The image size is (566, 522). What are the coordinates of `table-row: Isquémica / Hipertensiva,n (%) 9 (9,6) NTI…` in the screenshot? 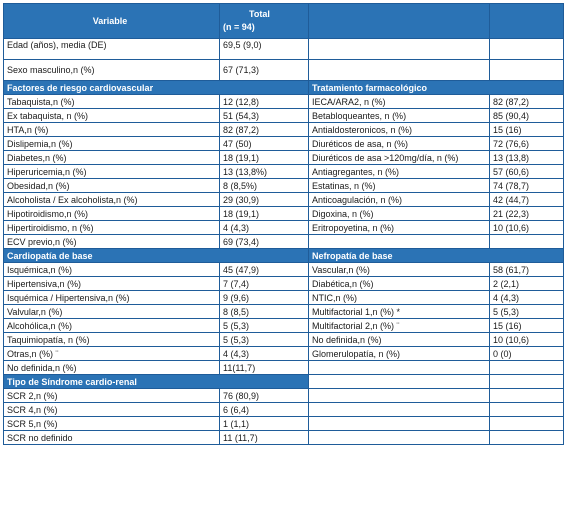 It's located at (283, 297).